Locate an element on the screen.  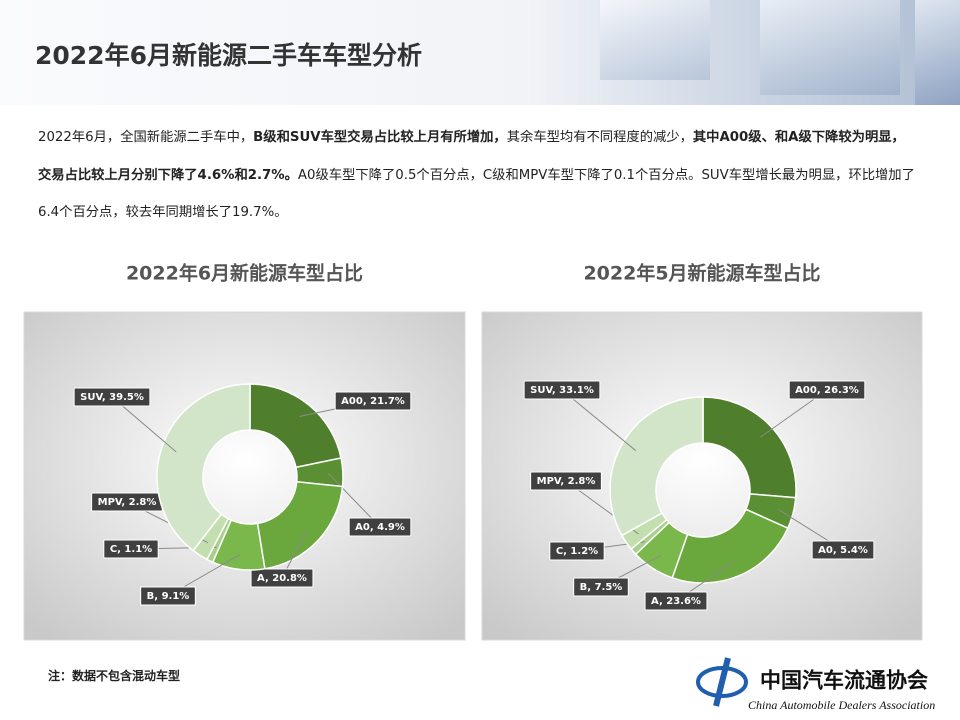
footnote: 注：数据不包含混动车型 is located at coordinates (114, 676).